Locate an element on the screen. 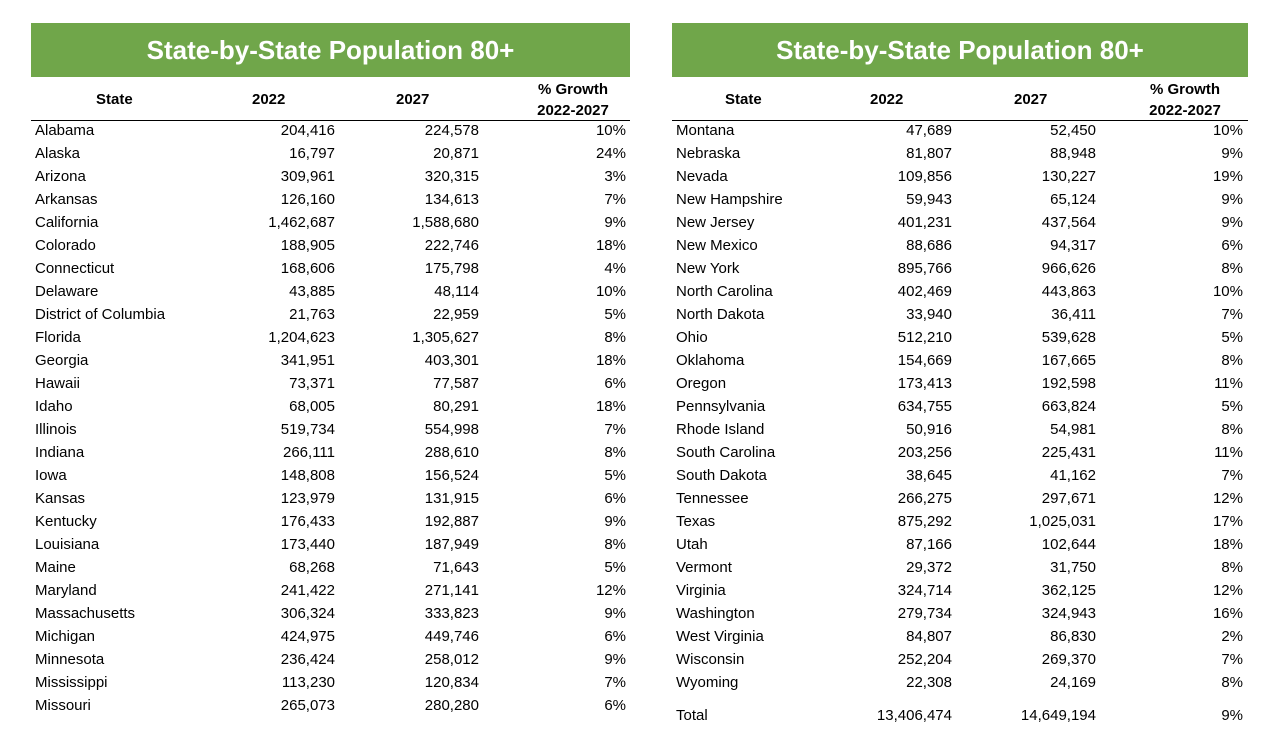  total-label: Total is located at coordinates (692, 715).